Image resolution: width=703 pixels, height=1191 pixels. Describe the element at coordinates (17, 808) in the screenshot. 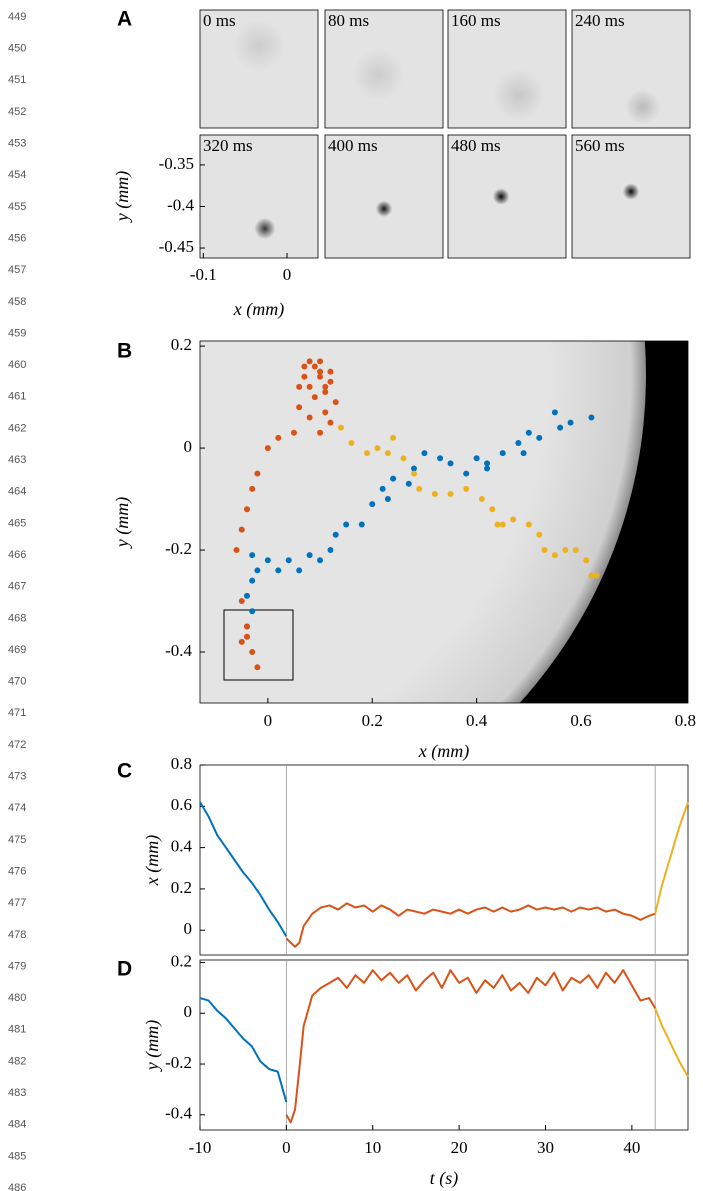

I see `line-number: 474` at that location.